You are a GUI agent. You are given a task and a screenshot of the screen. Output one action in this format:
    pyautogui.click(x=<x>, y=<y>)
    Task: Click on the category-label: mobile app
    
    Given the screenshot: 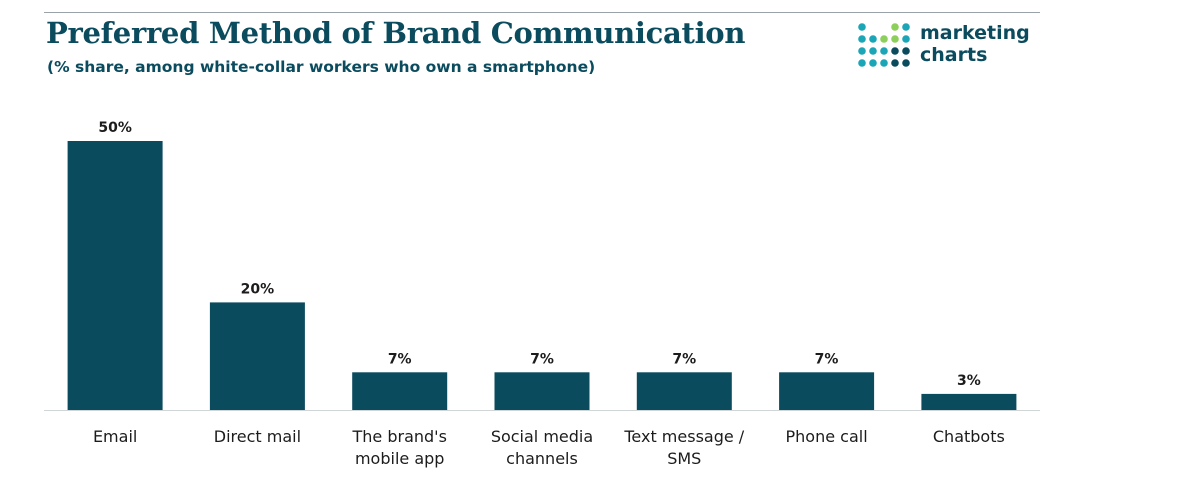 What is the action you would take?
    pyautogui.click(x=399, y=458)
    